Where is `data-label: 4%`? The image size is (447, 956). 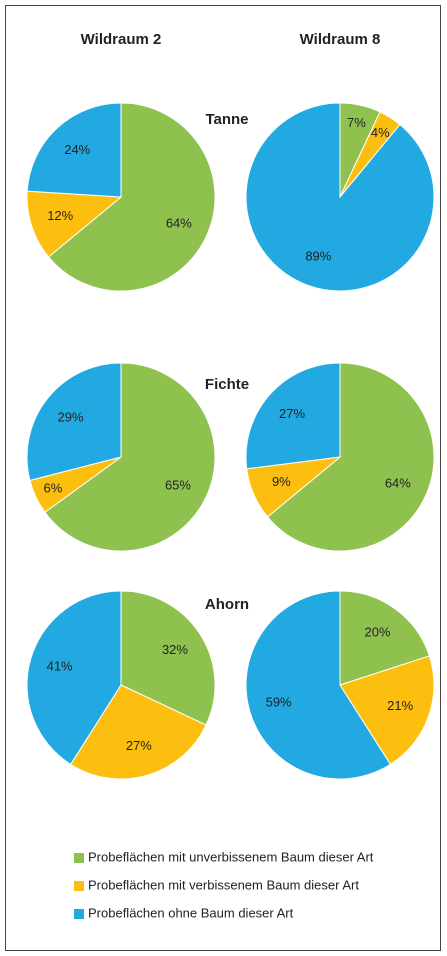 data-label: 4% is located at coordinates (380, 132).